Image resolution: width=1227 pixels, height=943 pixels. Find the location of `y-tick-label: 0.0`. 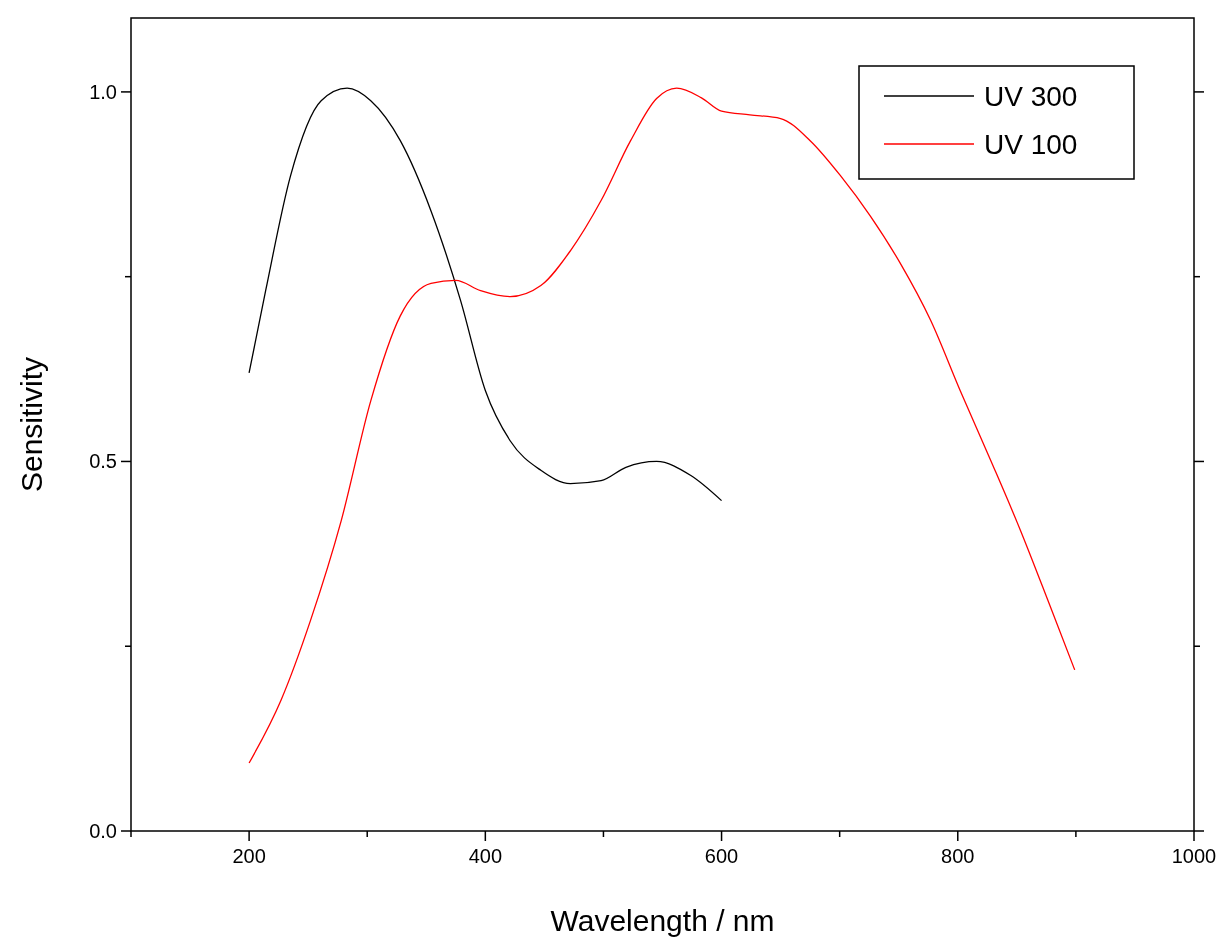

y-tick-label: 0.0 is located at coordinates (103, 831).